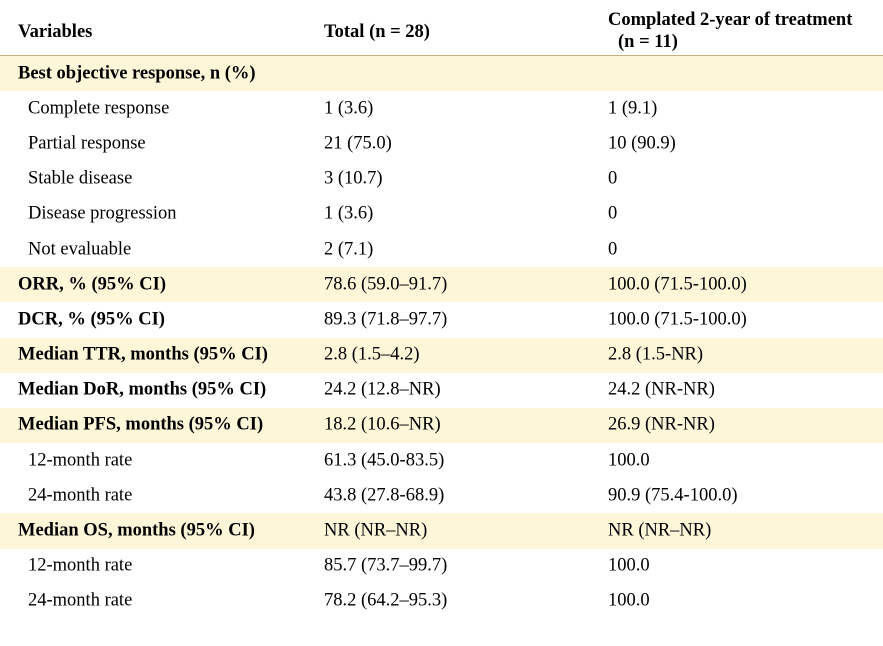  What do you see at coordinates (377, 32) in the screenshot?
I see `header-total: Total (n = 28)` at bounding box center [377, 32].